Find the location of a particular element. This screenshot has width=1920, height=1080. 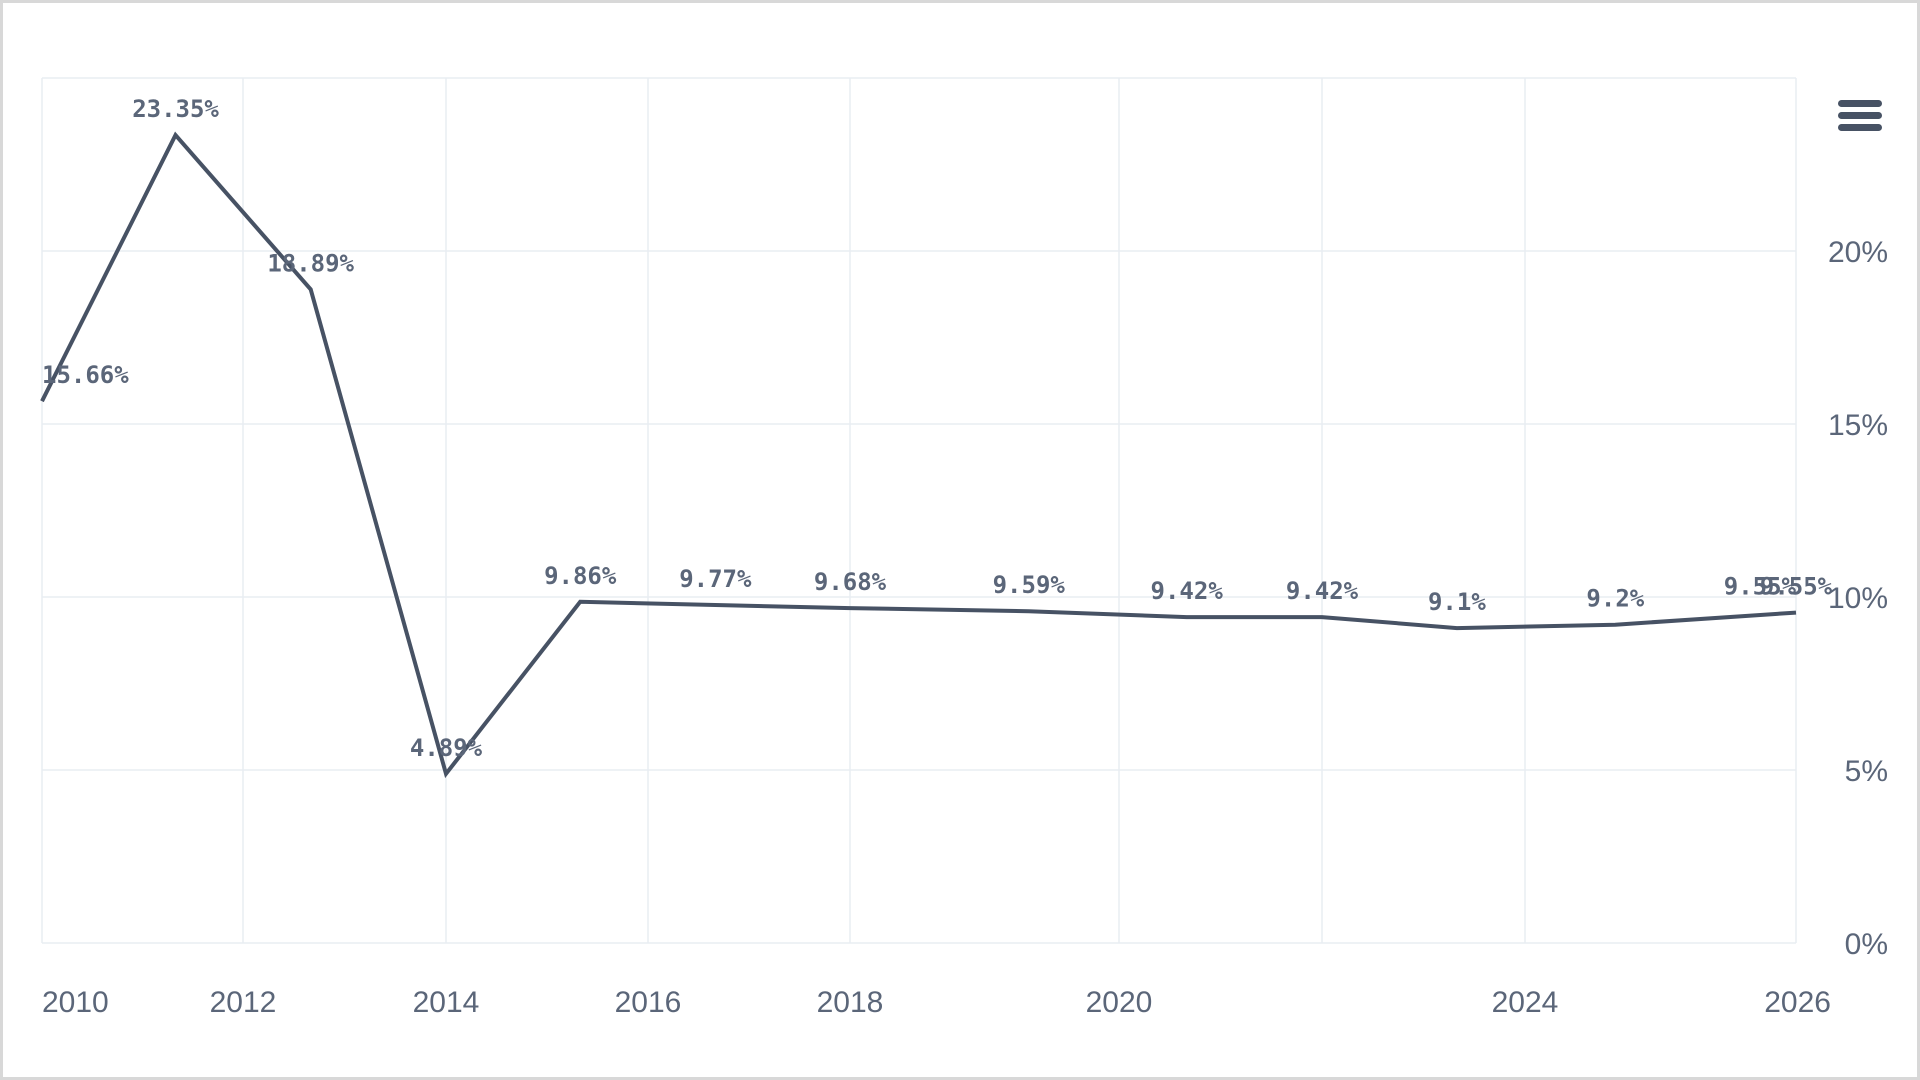

data-label: 23.35% is located at coordinates (175, 109).